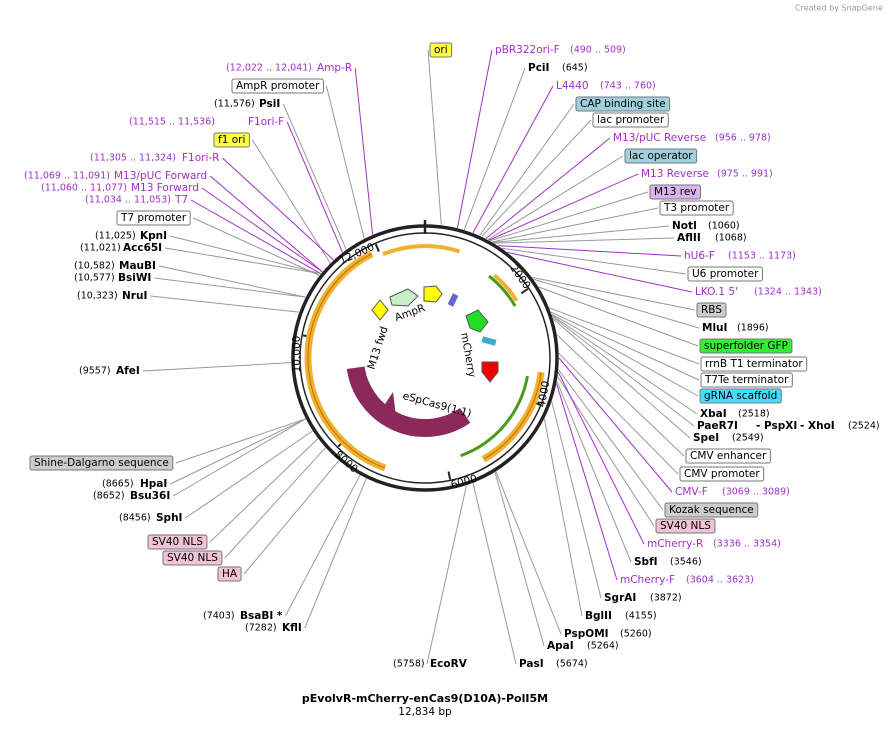 The height and width of the screenshot is (748, 893). What do you see at coordinates (745, 174) in the screenshot?
I see `label-position: (975 .. 991)` at bounding box center [745, 174].